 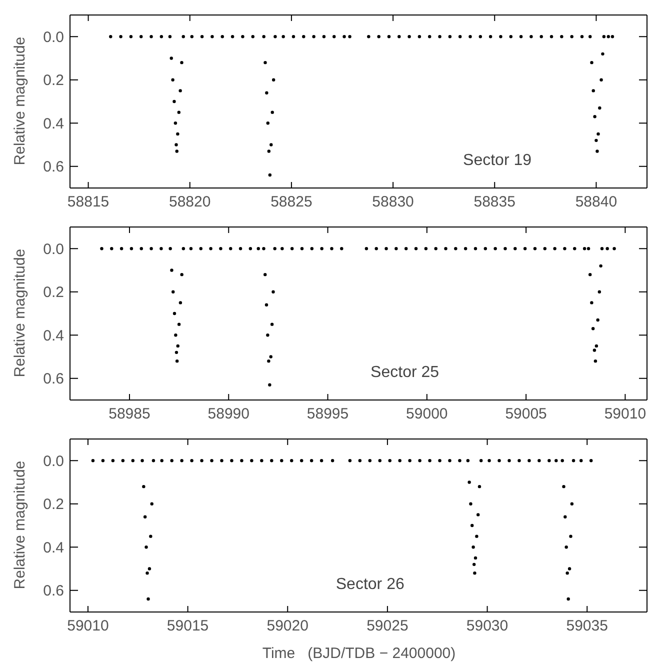 I want to click on x-tick-label: 58825, so click(x=291, y=202).